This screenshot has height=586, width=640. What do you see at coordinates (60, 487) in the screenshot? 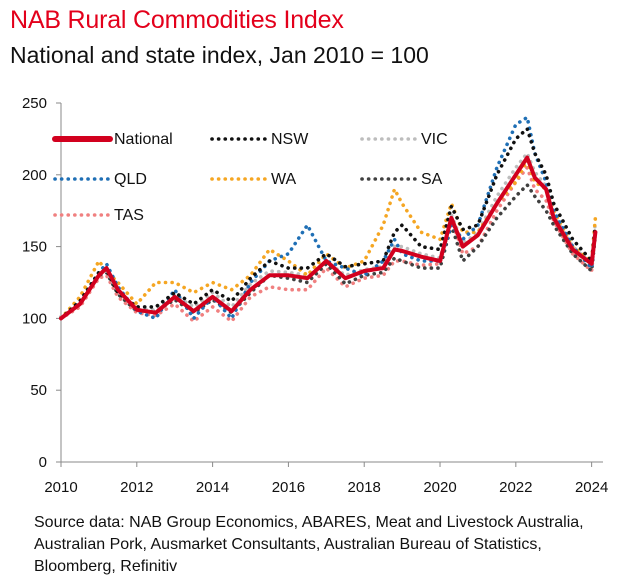
I see `x-tick-label: 2010` at bounding box center [60, 487].